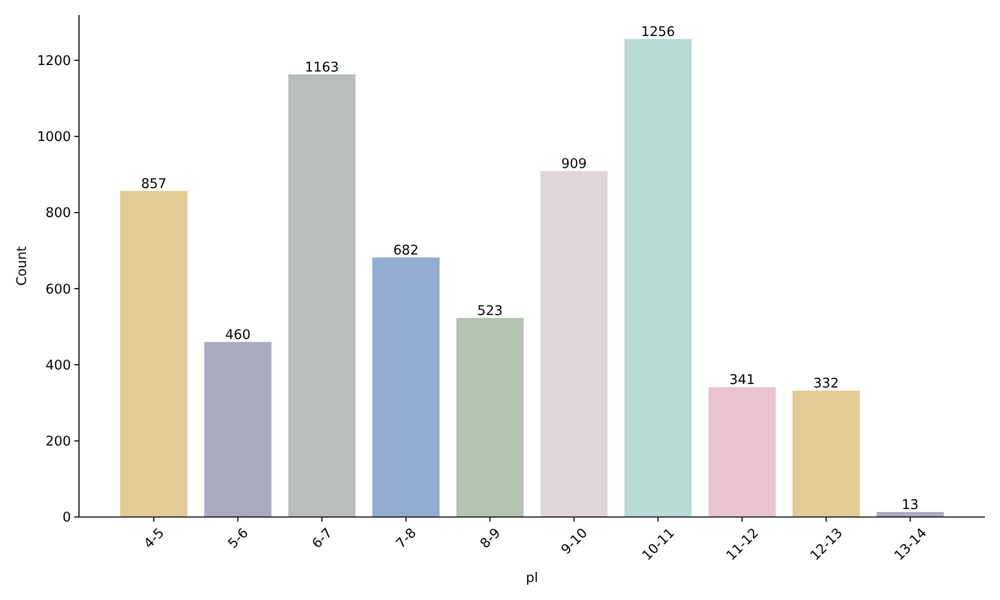 The width and height of the screenshot is (1000, 600). I want to click on data-label: 523, so click(490, 311).